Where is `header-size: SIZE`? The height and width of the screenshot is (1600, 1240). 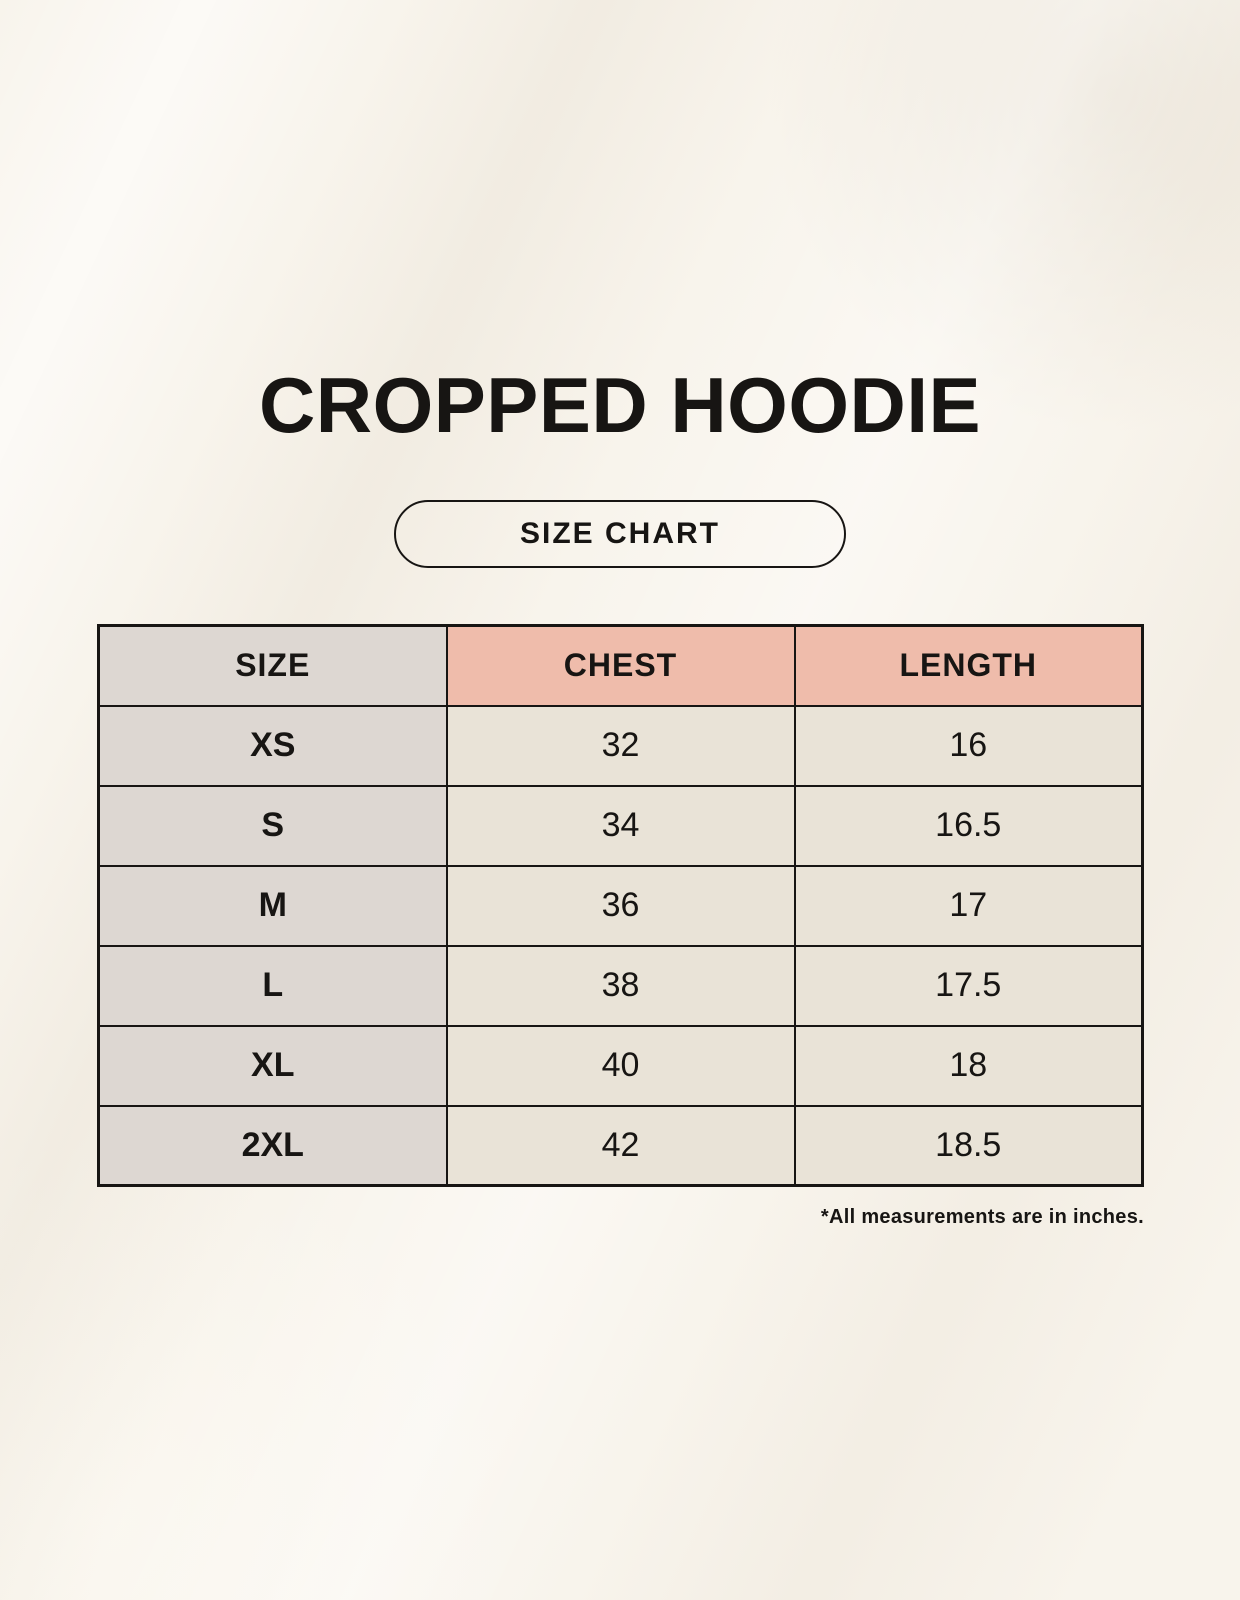
header-size: SIZE is located at coordinates (272, 665).